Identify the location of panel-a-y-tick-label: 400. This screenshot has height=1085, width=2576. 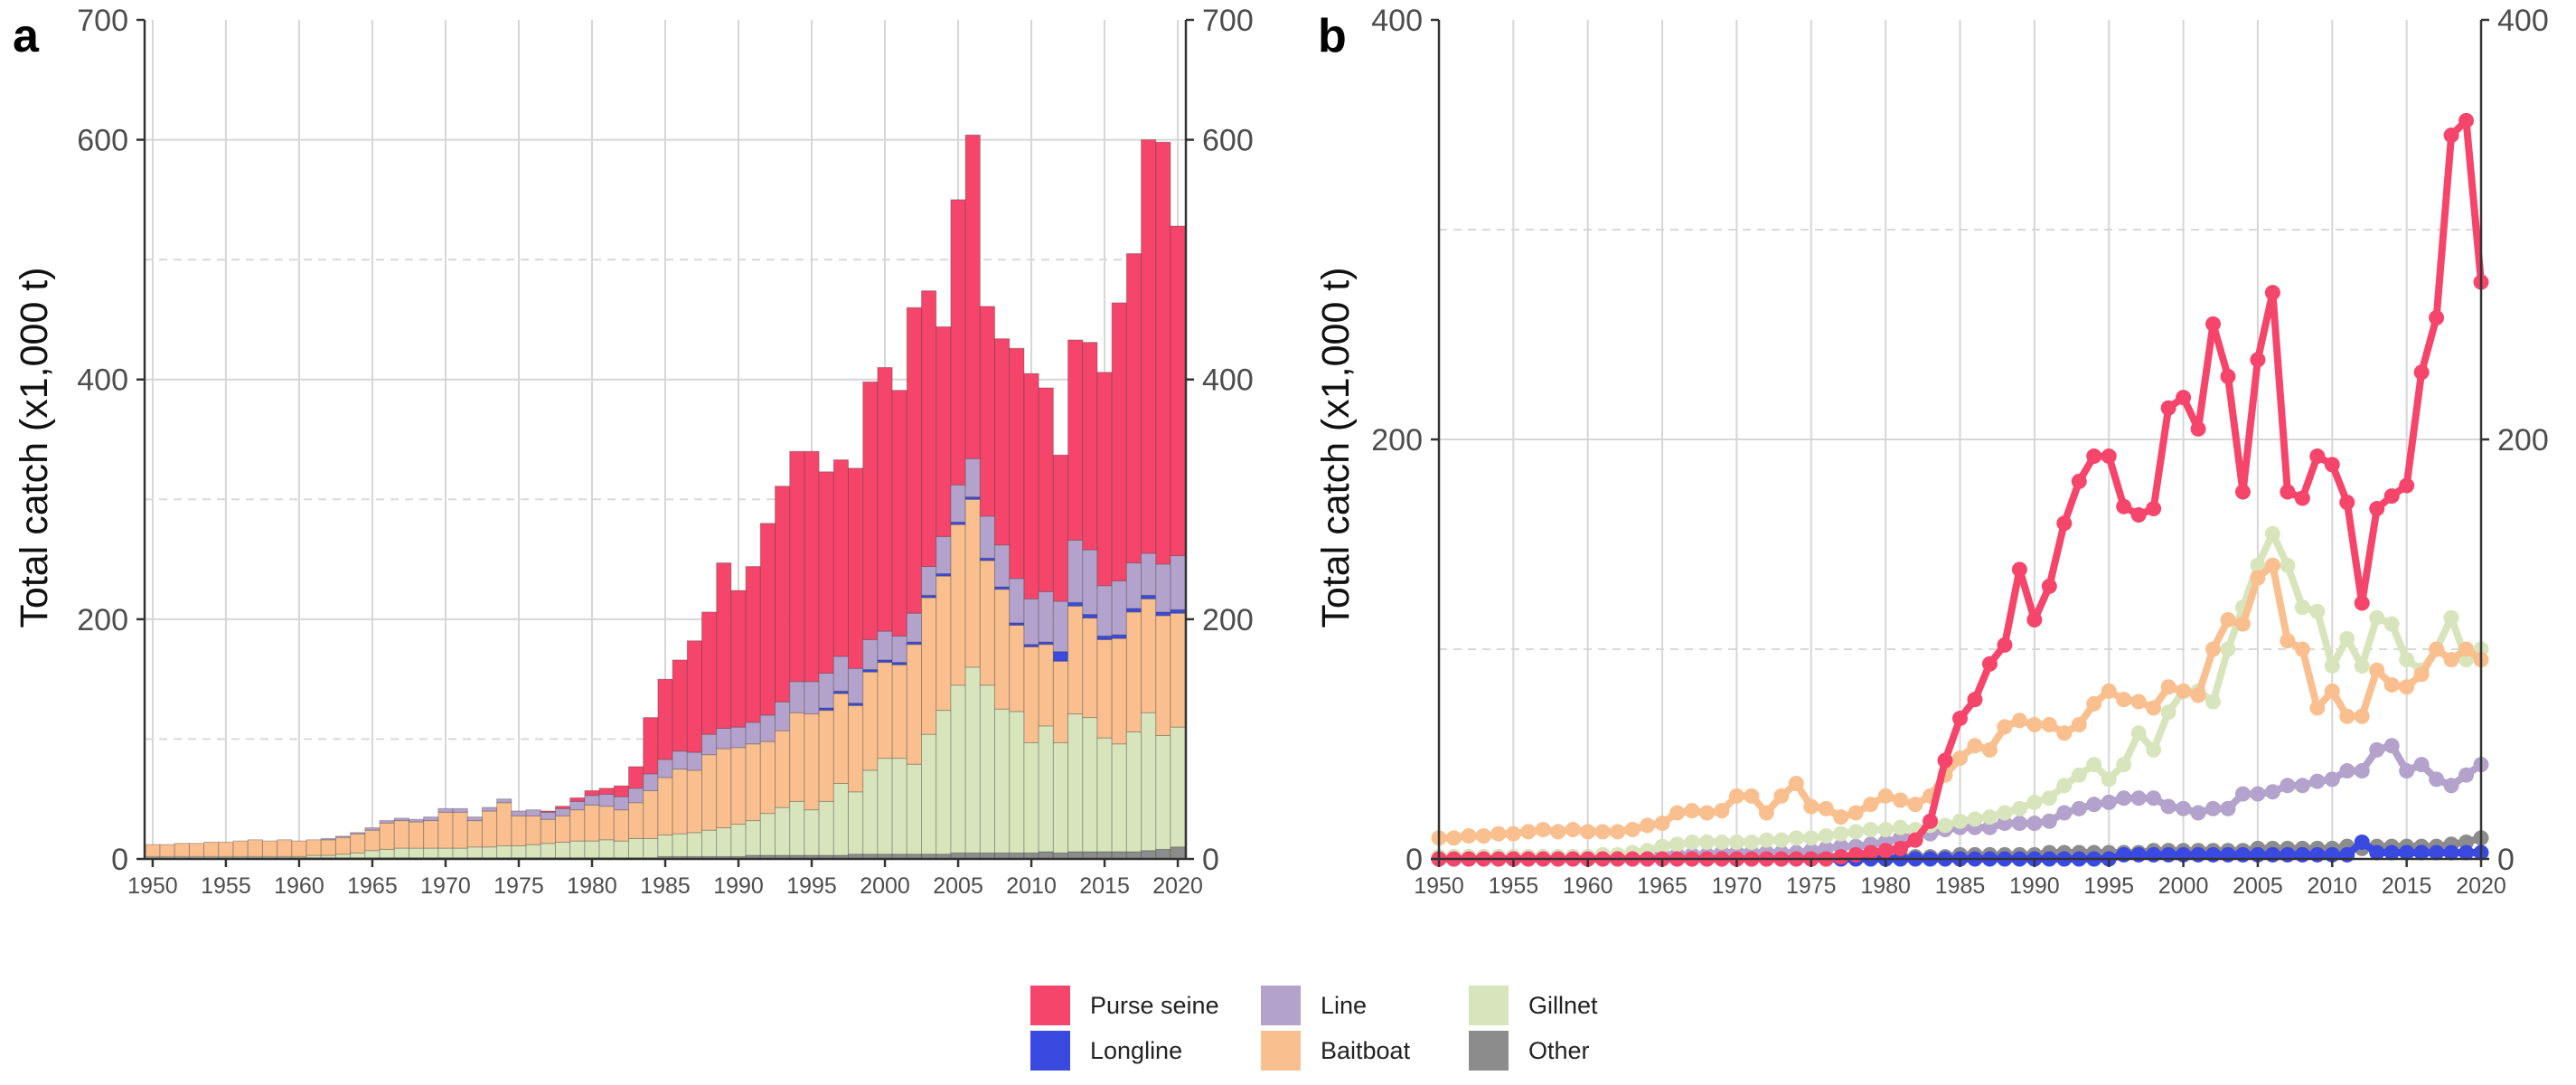
(102, 381).